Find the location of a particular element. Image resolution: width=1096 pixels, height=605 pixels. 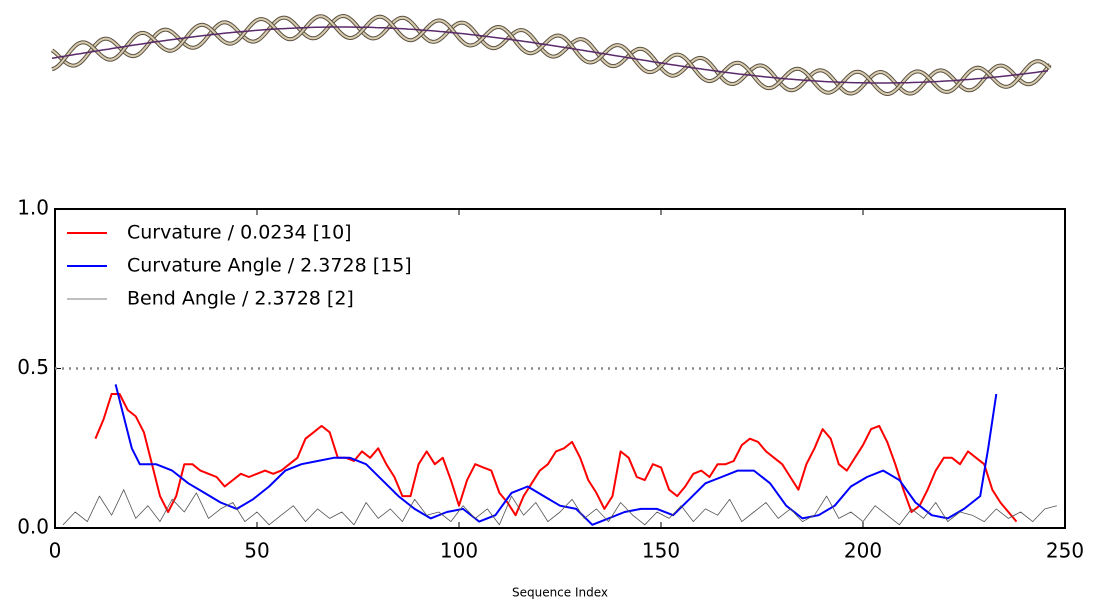

helix-image is located at coordinates (551, 55).